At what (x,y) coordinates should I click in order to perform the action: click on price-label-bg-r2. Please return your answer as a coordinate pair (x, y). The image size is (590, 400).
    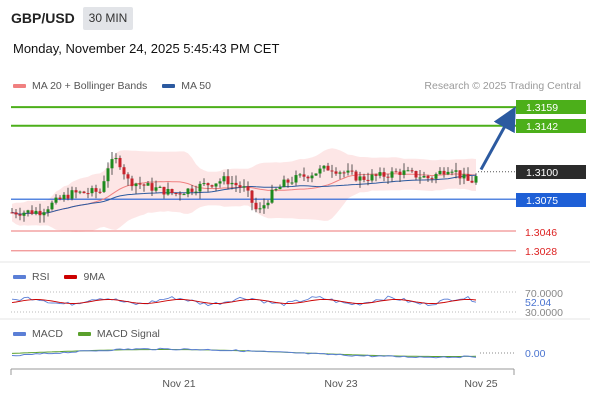
    Looking at the image, I should click on (551, 107).